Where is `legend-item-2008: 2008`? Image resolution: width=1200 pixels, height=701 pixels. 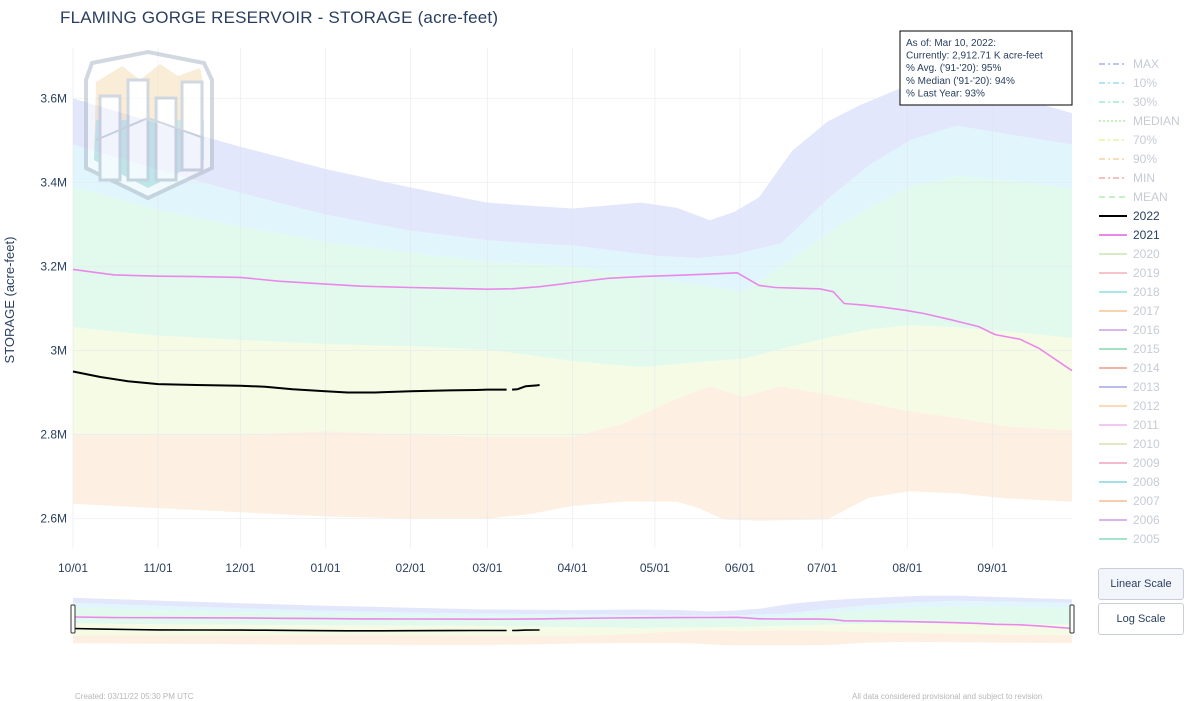
legend-item-2008: 2008 is located at coordinates (1129, 482).